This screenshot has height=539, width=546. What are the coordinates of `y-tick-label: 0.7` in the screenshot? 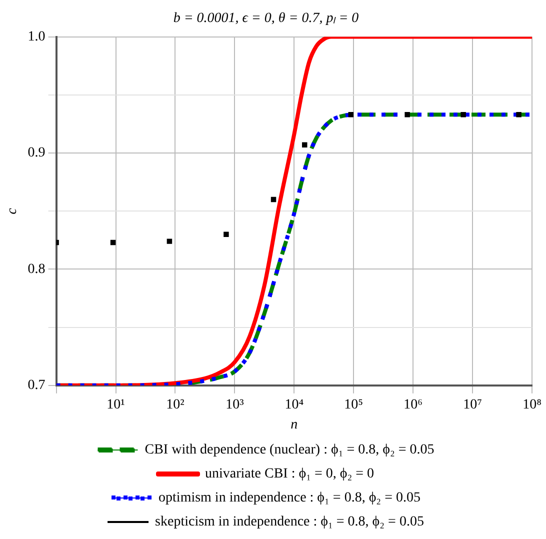 It's located at (37, 386).